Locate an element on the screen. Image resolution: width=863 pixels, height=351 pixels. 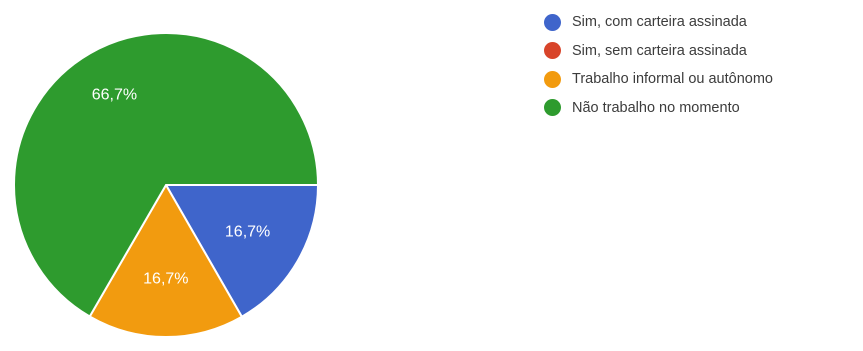
legend-label-com-carteira: Sim, com carteira assinada is located at coordinates (659, 22).